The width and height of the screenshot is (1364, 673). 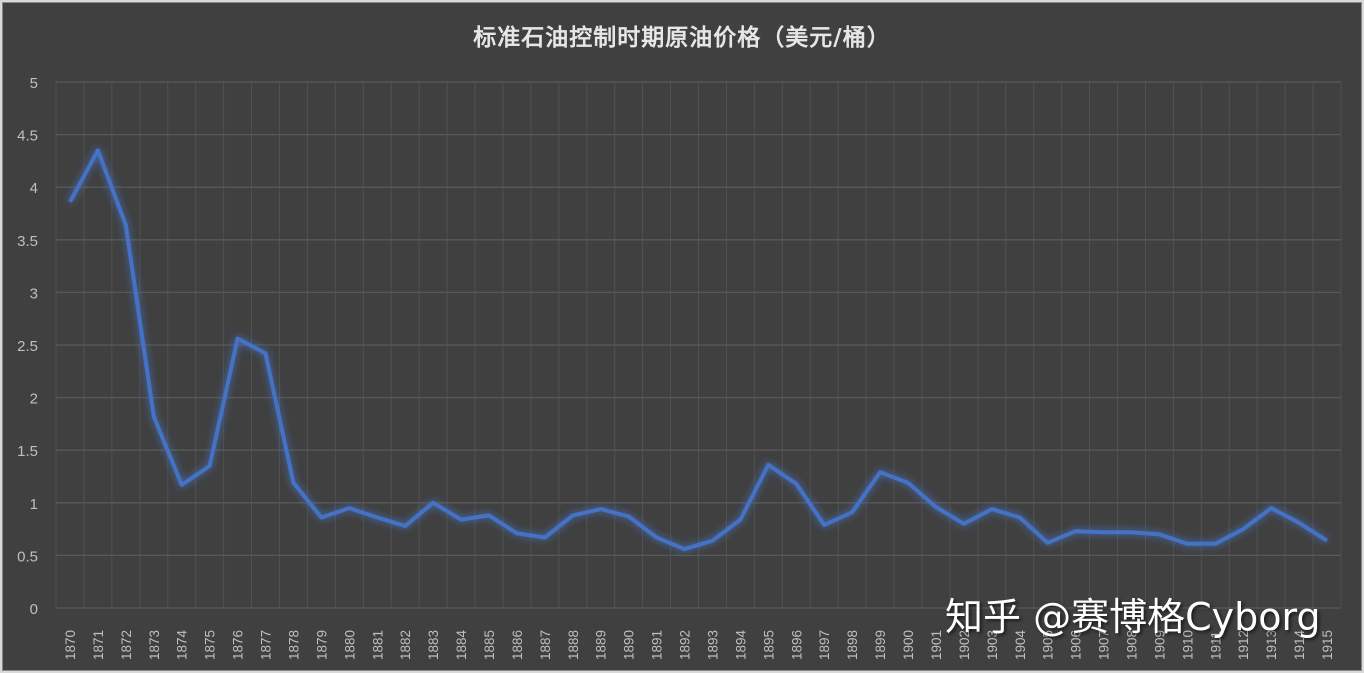 I want to click on x-tick-label: 1886, so click(x=517, y=645).